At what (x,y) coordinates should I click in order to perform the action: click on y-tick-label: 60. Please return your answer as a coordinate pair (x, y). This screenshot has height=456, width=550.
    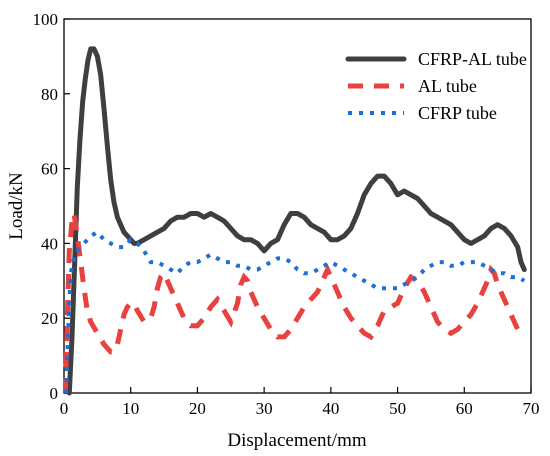
    Looking at the image, I should click on (49, 169).